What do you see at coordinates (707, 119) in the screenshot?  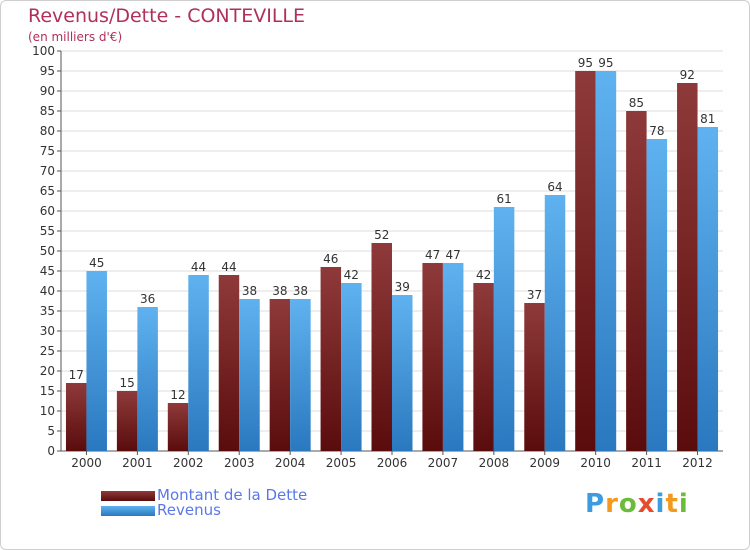 I see `data-label-revenus: 81` at bounding box center [707, 119].